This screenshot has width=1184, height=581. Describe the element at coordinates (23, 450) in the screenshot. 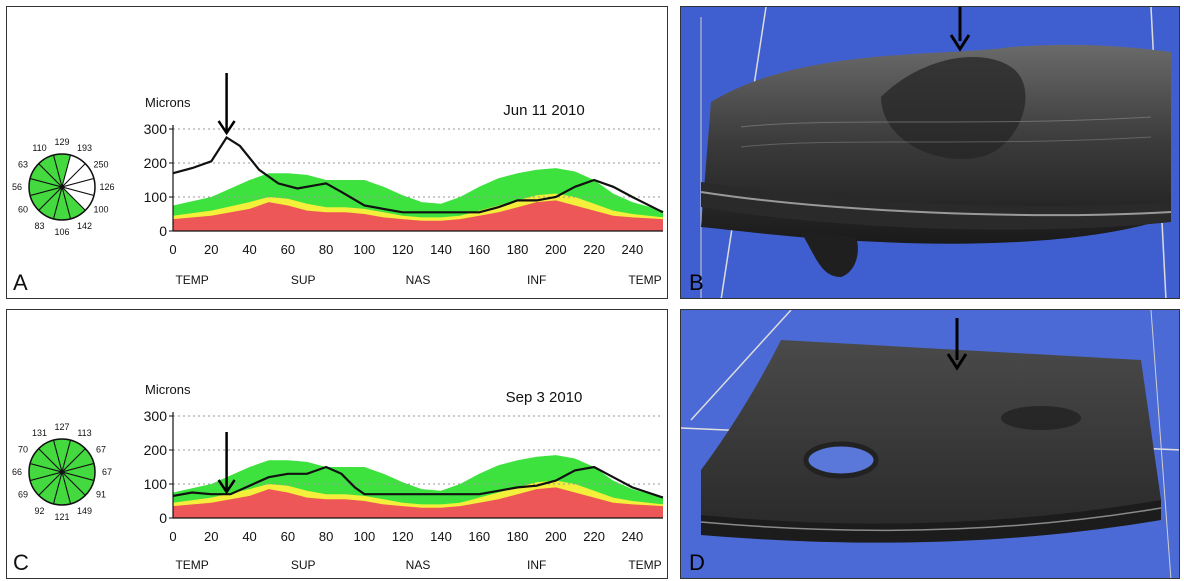

I see `clock-sector-value: 70` at that location.